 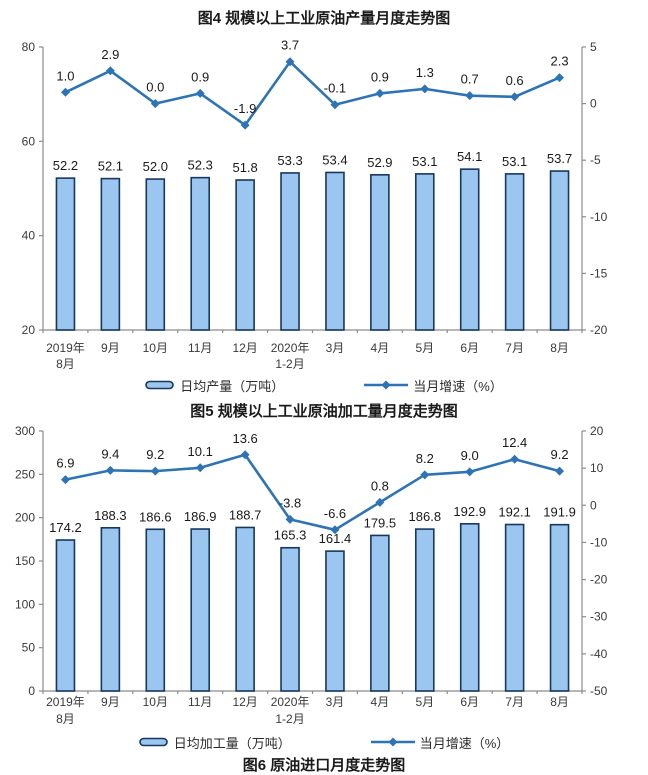 What do you see at coordinates (560, 454) in the screenshot?
I see `line-value-label: 9.2` at bounding box center [560, 454].